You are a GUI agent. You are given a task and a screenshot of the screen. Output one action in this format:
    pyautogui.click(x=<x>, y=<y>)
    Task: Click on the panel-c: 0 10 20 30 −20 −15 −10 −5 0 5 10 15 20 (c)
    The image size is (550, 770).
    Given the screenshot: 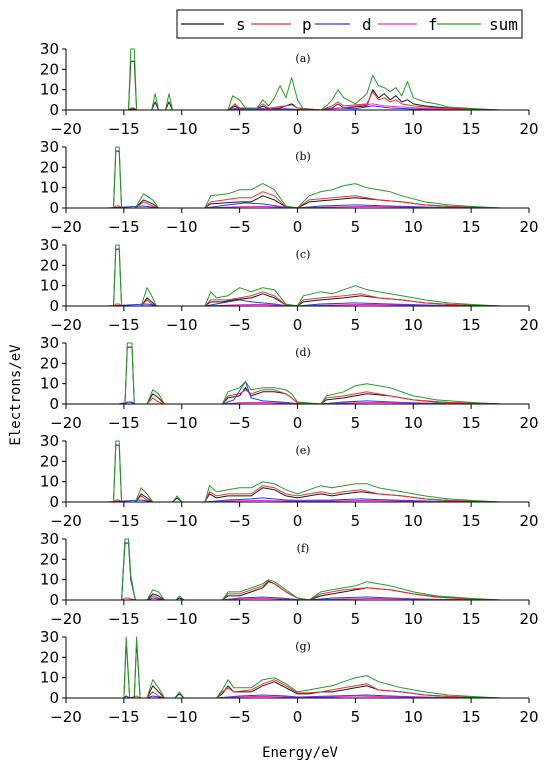 What is the action you would take?
    pyautogui.click(x=289, y=285)
    